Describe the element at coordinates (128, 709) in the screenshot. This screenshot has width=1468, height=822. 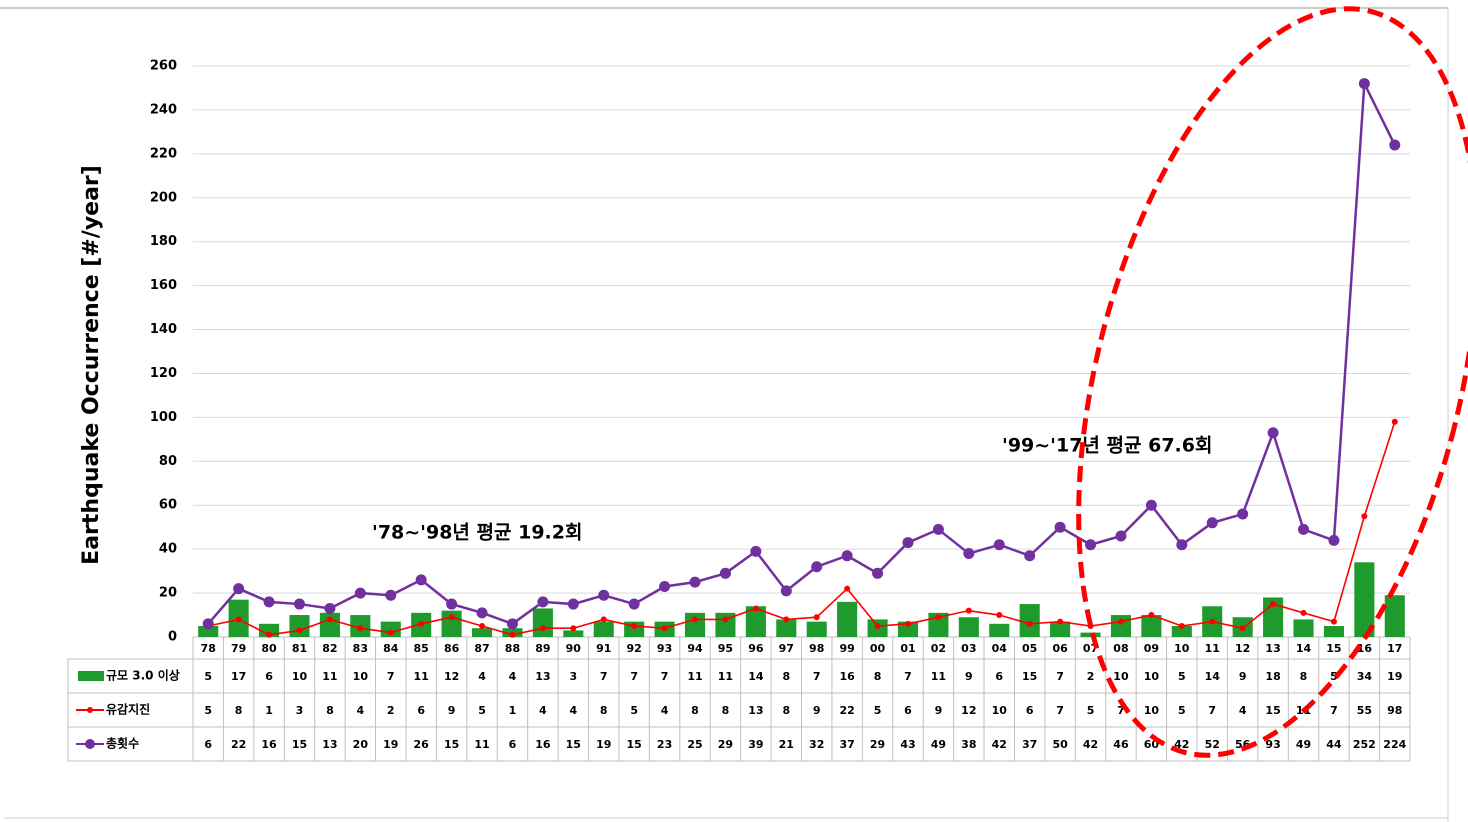
I see `legend-label: 유감지진` at that location.